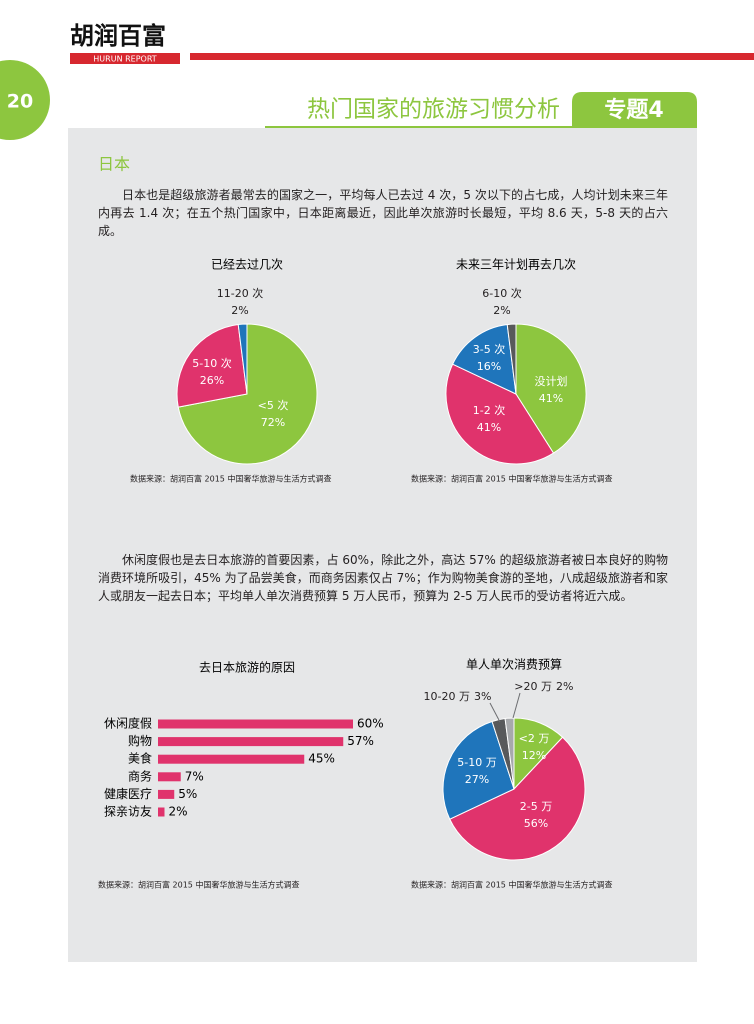 This screenshot has height=1024, width=754. I want to click on category-label: 健康医疗, so click(128, 793).